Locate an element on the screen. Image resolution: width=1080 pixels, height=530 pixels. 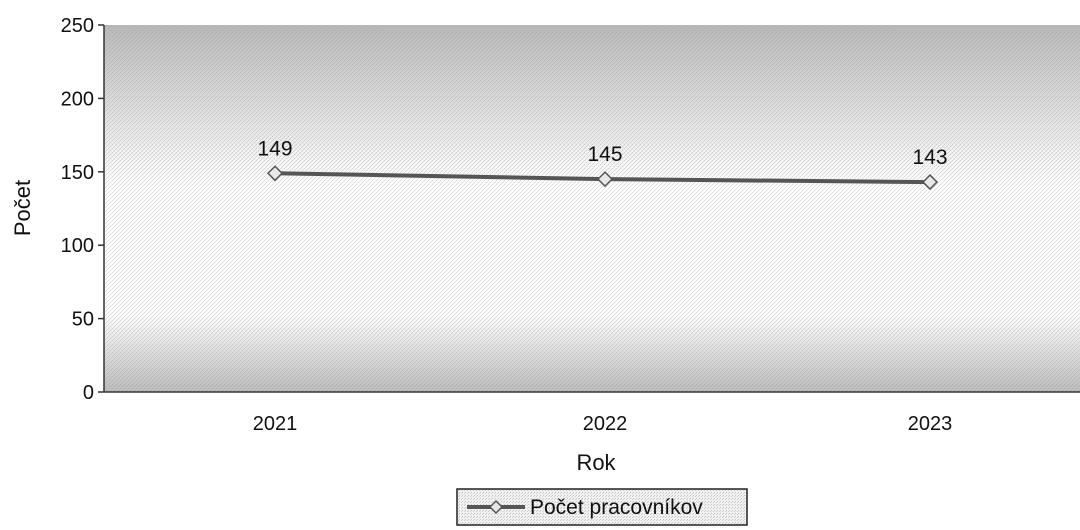
y-tick-label: 0 is located at coordinates (88, 393).